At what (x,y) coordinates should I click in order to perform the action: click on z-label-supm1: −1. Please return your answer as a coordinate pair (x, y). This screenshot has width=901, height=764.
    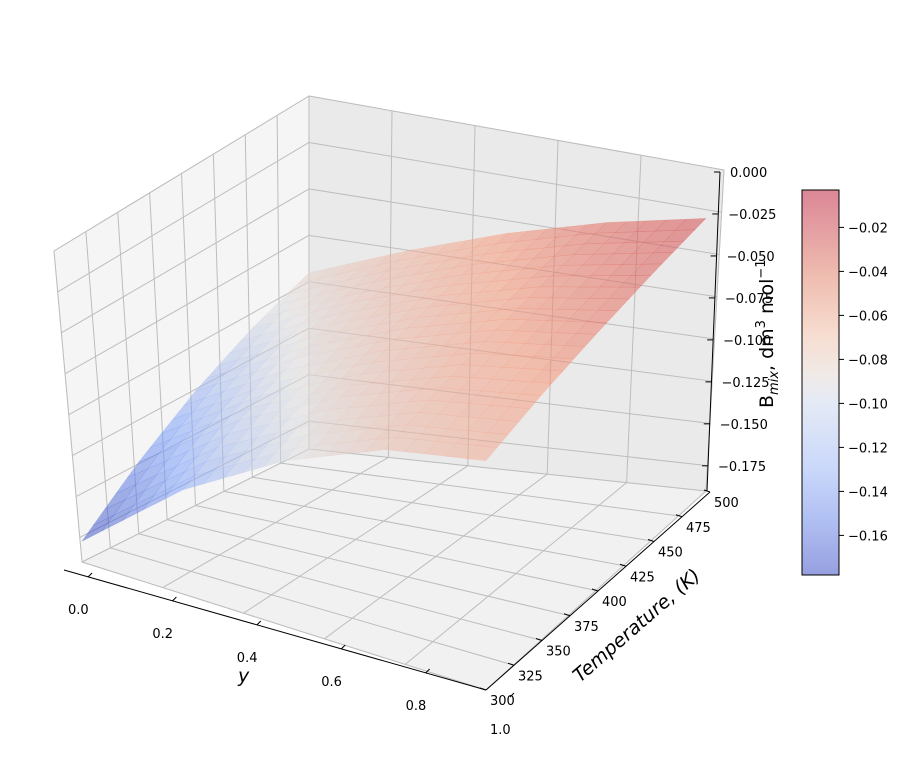
    Looking at the image, I should click on (761, 268).